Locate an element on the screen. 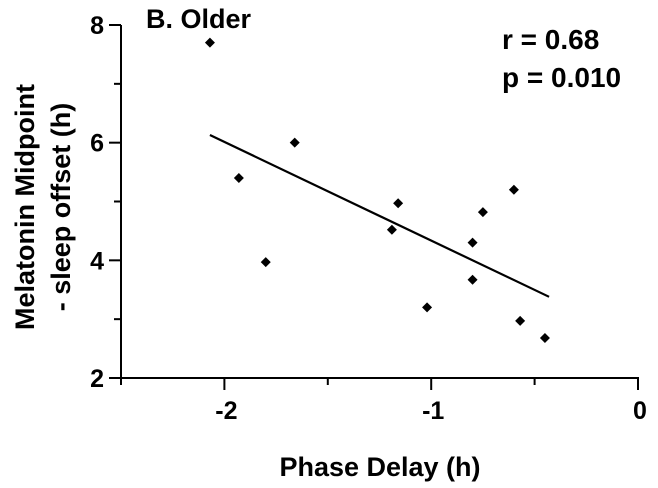 This screenshot has width=658, height=488. x-axis-title: Phase Delay (h) is located at coordinates (379, 467).